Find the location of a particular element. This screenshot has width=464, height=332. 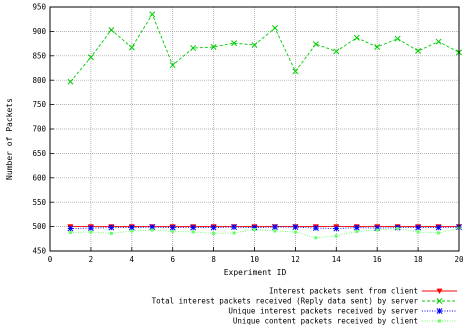

x-tick-label: 18 is located at coordinates (419, 259).